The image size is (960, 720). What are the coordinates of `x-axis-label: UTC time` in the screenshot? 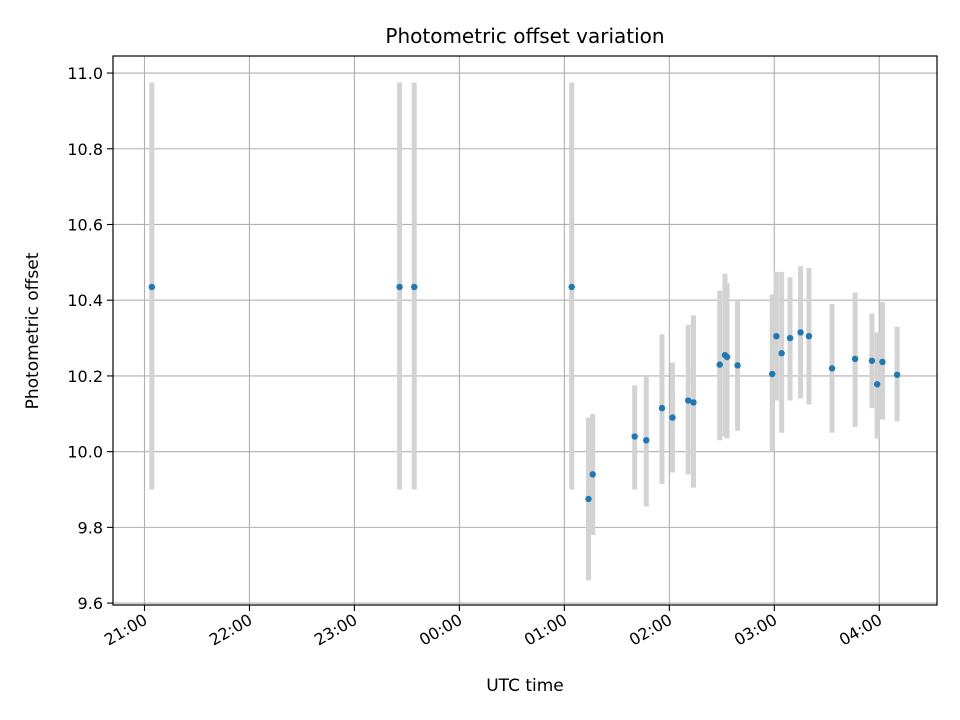 It's located at (525, 686).